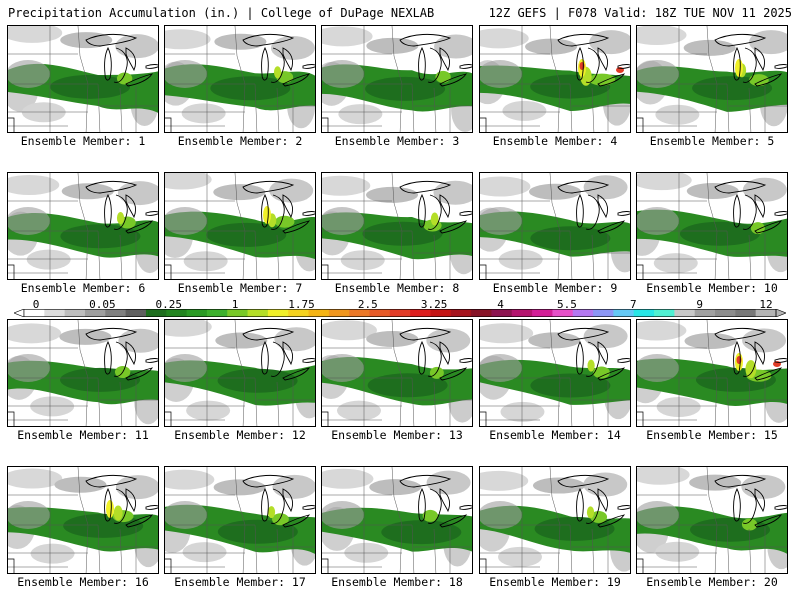 This screenshot has height=600, width=800. Describe the element at coordinates (699, 304) in the screenshot. I see `colorbar-tick-label: 9` at that location.